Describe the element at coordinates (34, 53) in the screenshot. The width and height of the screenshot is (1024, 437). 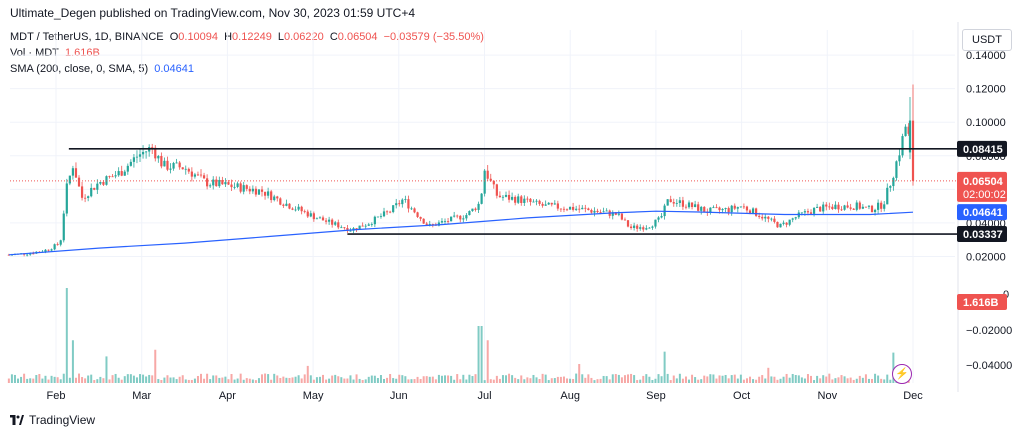
I see `volume-label: Vol · MDT` at that location.